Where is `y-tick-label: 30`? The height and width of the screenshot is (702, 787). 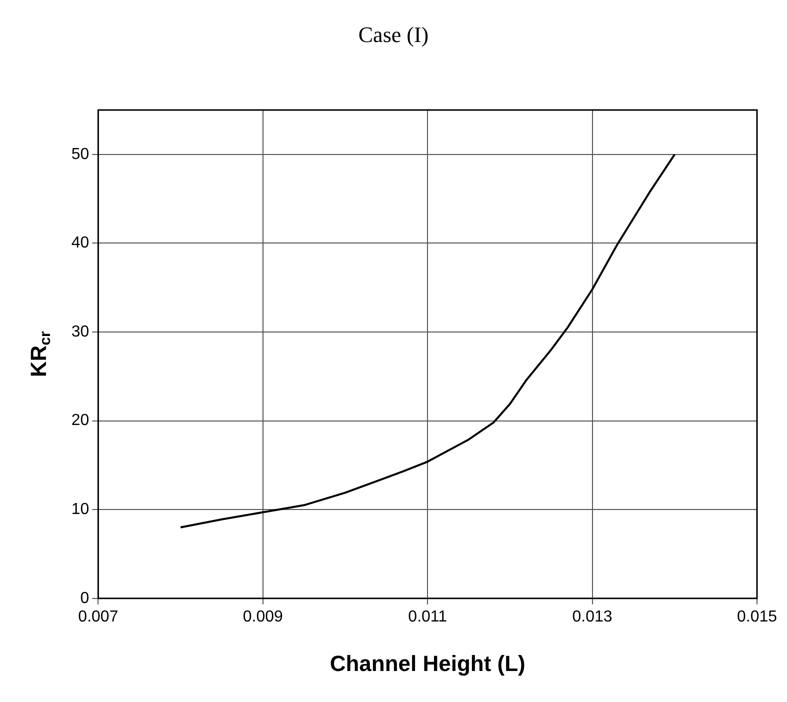 y-tick-label: 30 is located at coordinates (80, 331).